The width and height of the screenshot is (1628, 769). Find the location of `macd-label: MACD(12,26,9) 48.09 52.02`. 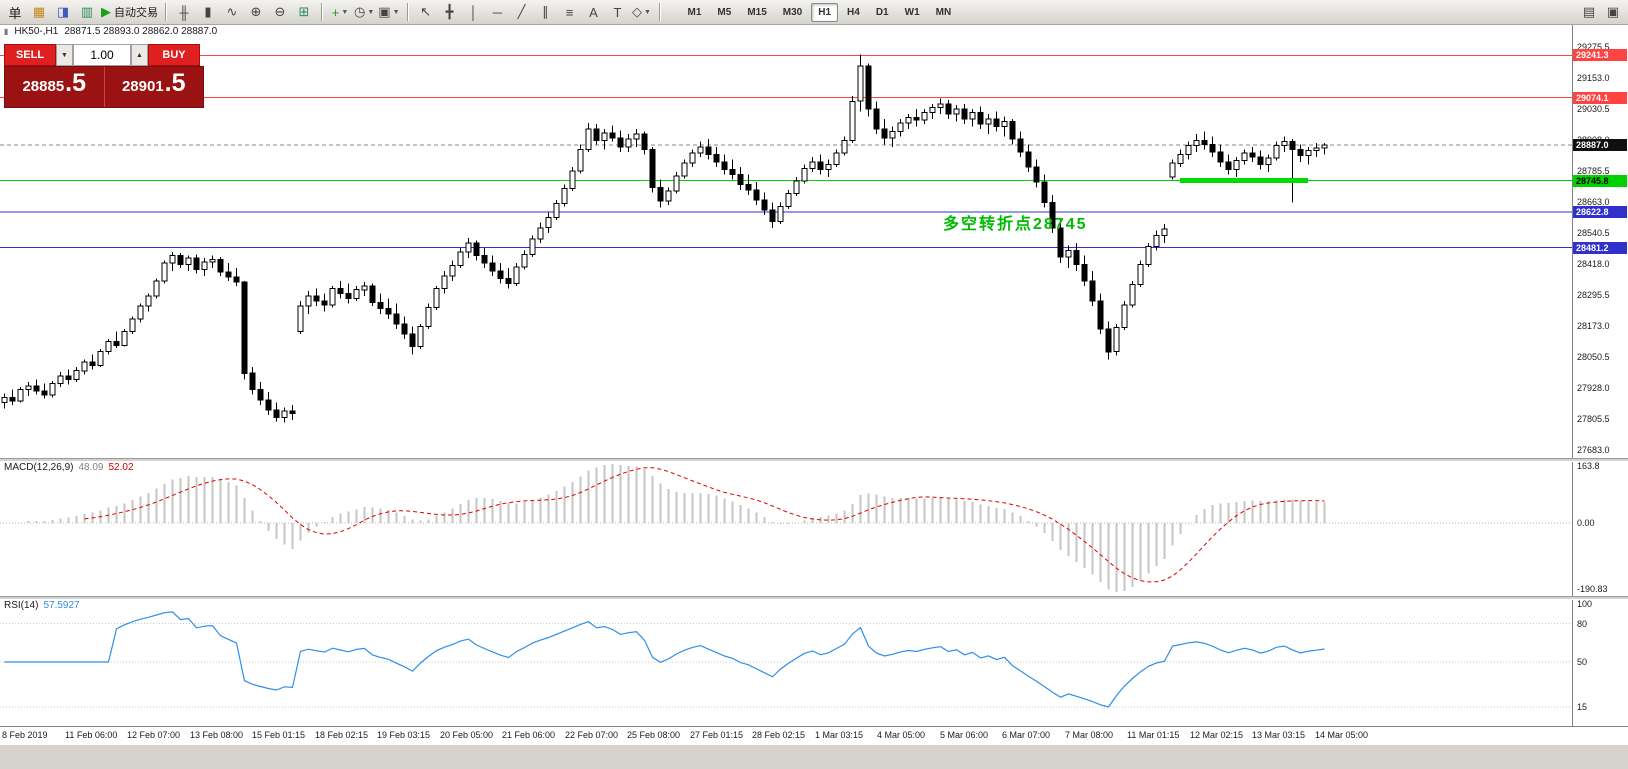

macd-label: MACD(12,26,9) 48.09 52.02 is located at coordinates (69, 467).